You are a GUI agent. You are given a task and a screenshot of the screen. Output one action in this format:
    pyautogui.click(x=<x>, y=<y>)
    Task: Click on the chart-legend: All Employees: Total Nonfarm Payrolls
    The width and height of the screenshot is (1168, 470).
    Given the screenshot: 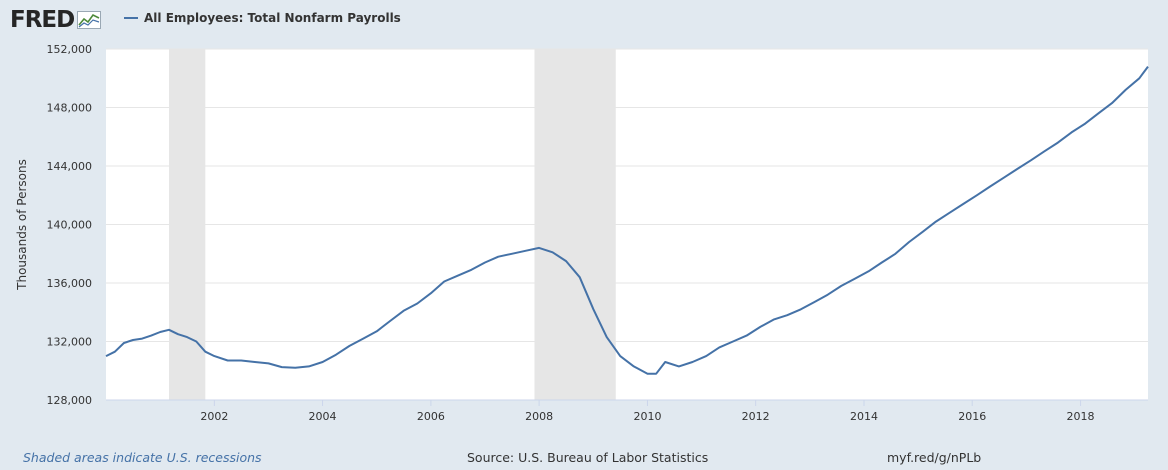 What is the action you would take?
    pyautogui.click(x=262, y=18)
    